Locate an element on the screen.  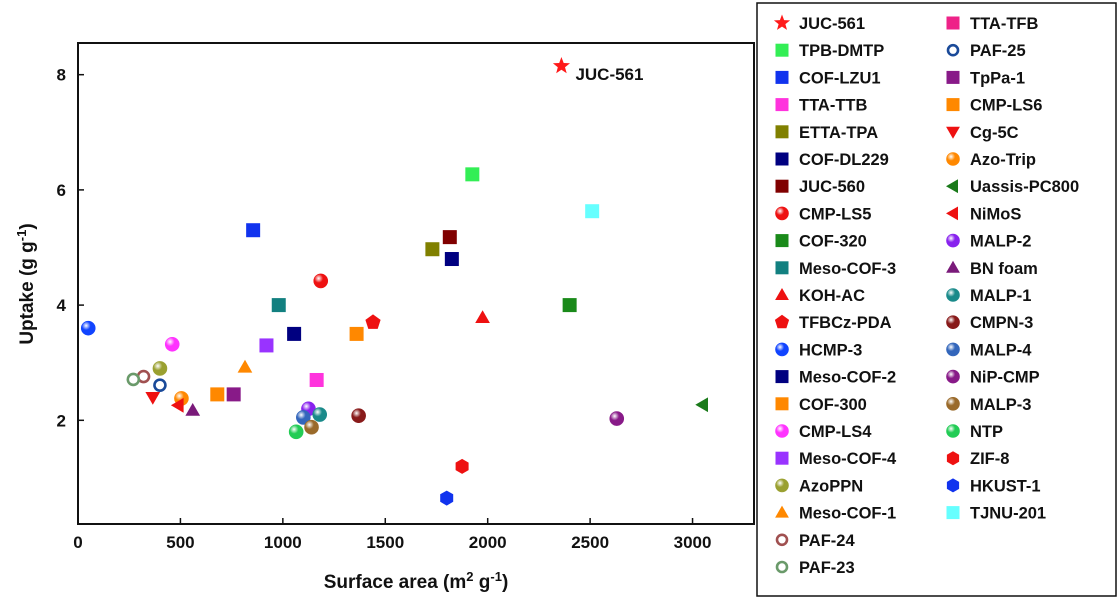
legend-marker-tpb-dmtp is located at coordinates (782, 50).